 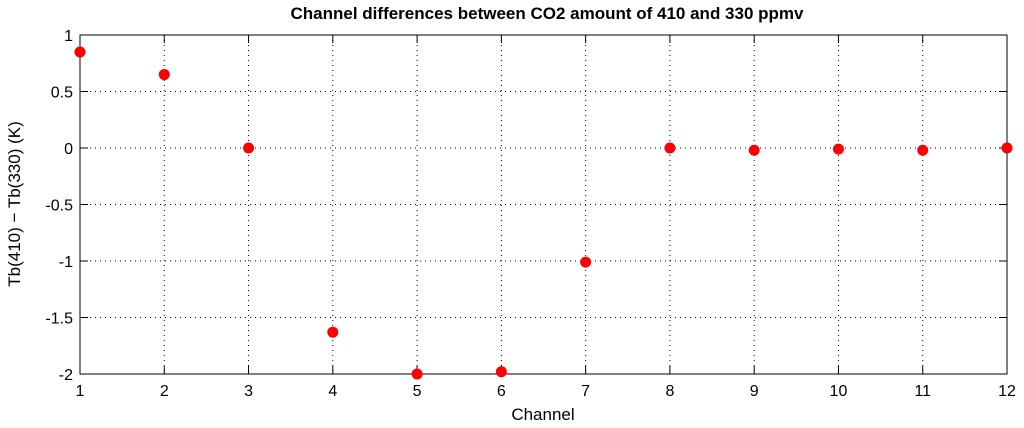 I want to click on x-tick-label: 6, so click(x=501, y=391).